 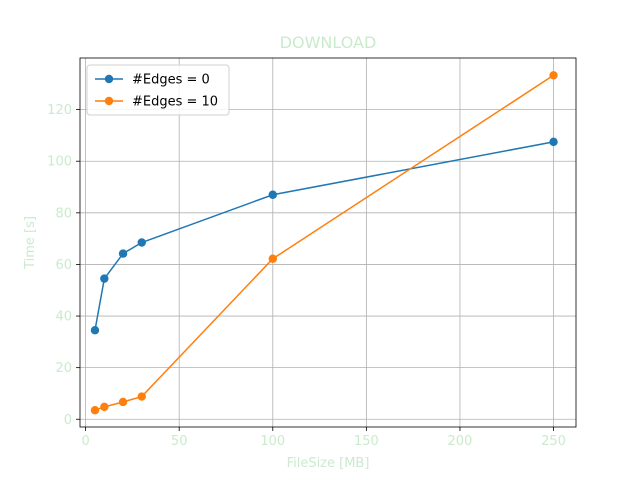 I want to click on y-tick-label: 40, so click(x=63, y=317).